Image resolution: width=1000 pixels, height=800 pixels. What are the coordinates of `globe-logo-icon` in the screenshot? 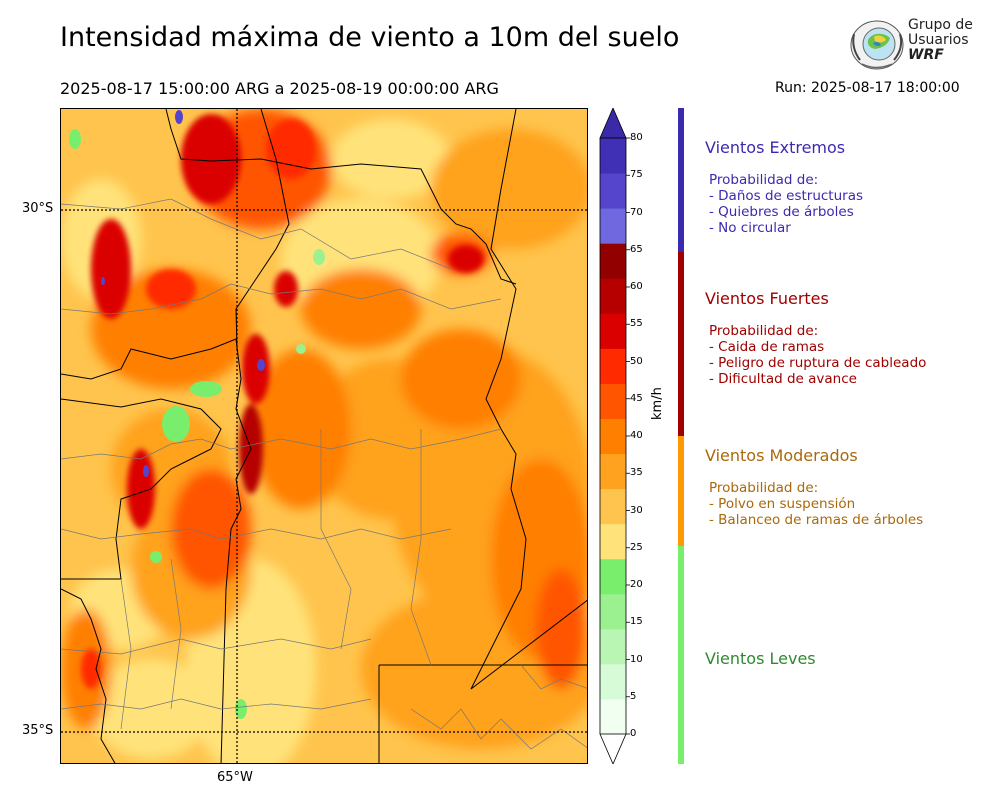 It's located at (877, 45).